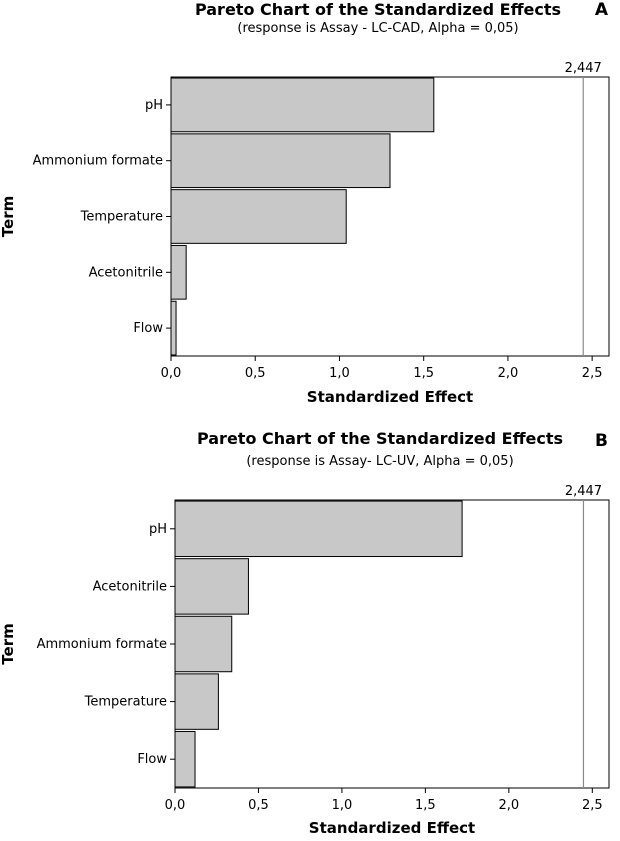 This screenshot has height=841, width=620. Describe the element at coordinates (602, 10) in the screenshot. I see `panel-label: A` at that location.